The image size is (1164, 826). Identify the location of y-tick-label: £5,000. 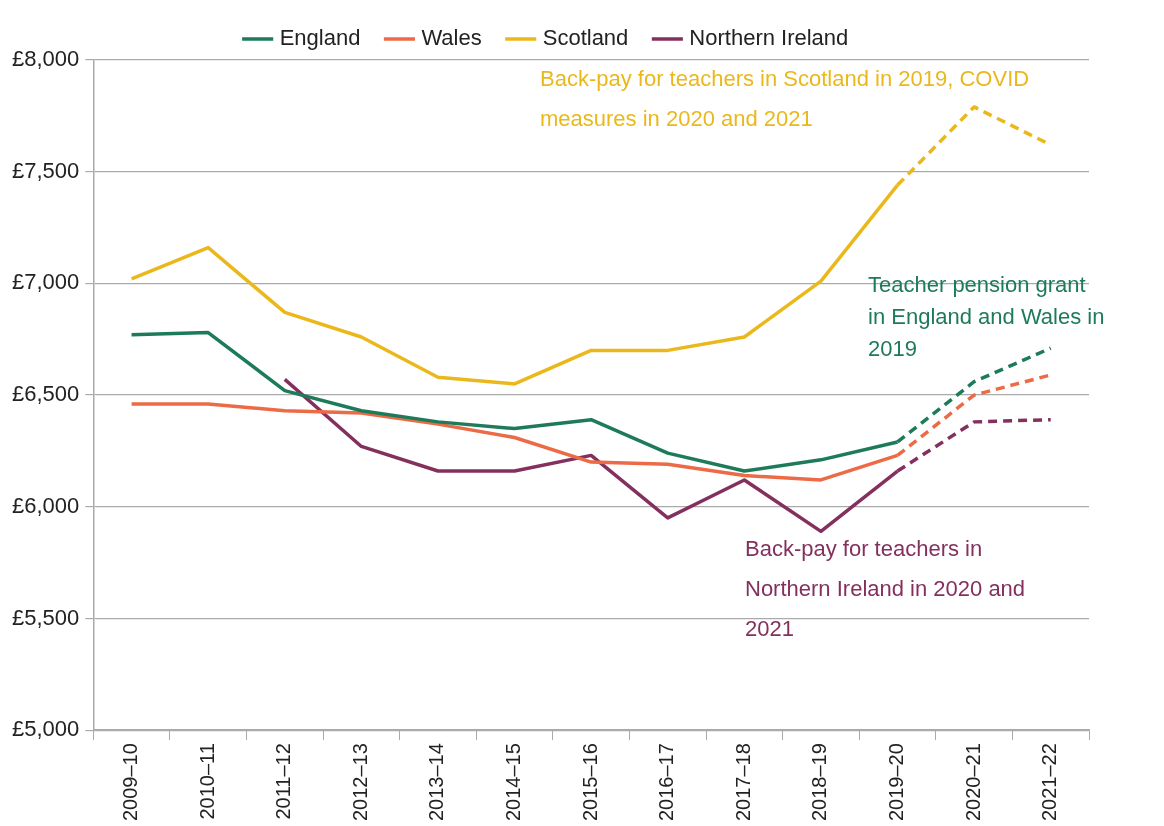
(45, 729).